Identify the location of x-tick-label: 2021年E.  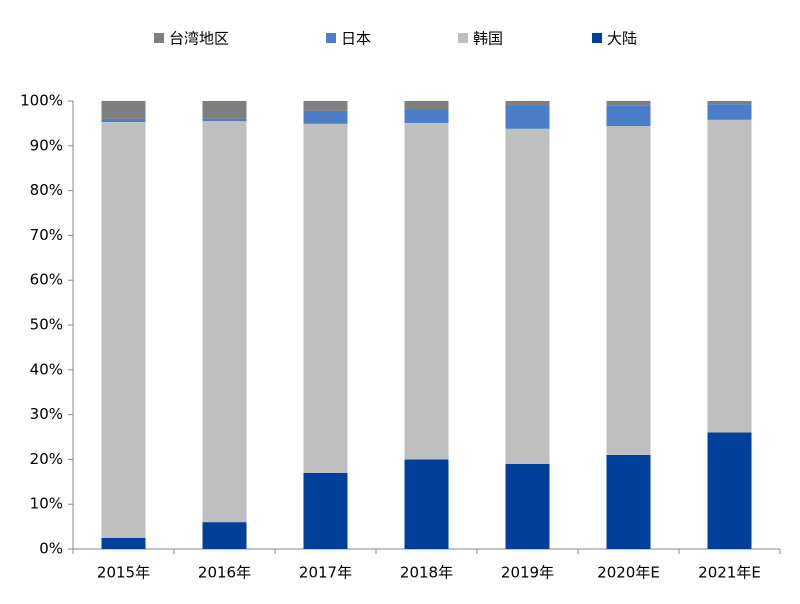
(729, 573).